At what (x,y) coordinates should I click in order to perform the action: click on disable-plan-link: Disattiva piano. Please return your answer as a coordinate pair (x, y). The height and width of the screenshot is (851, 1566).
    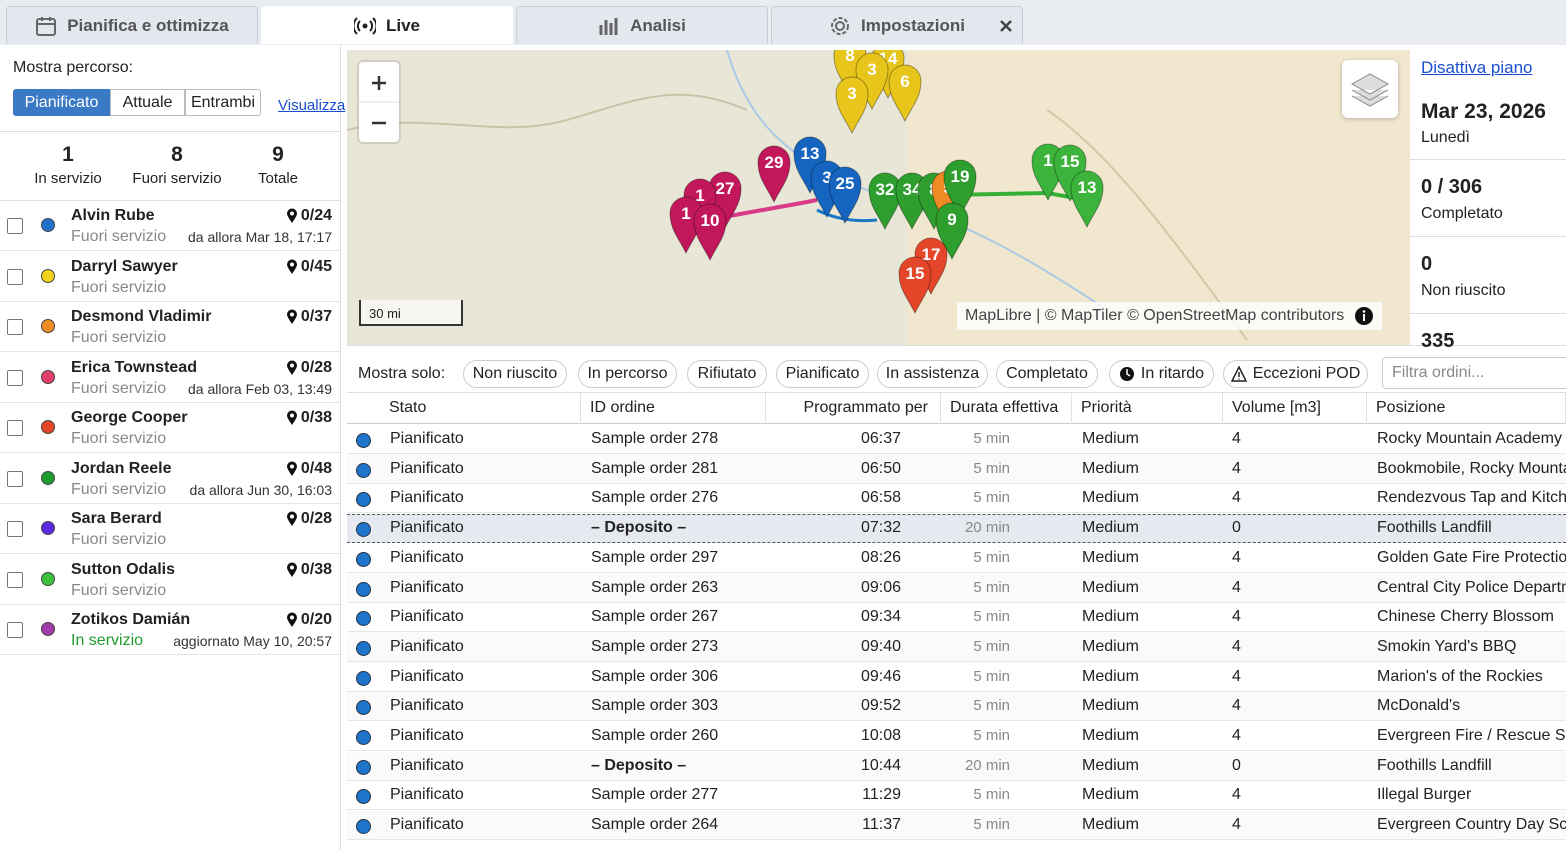
    Looking at the image, I should click on (1477, 67).